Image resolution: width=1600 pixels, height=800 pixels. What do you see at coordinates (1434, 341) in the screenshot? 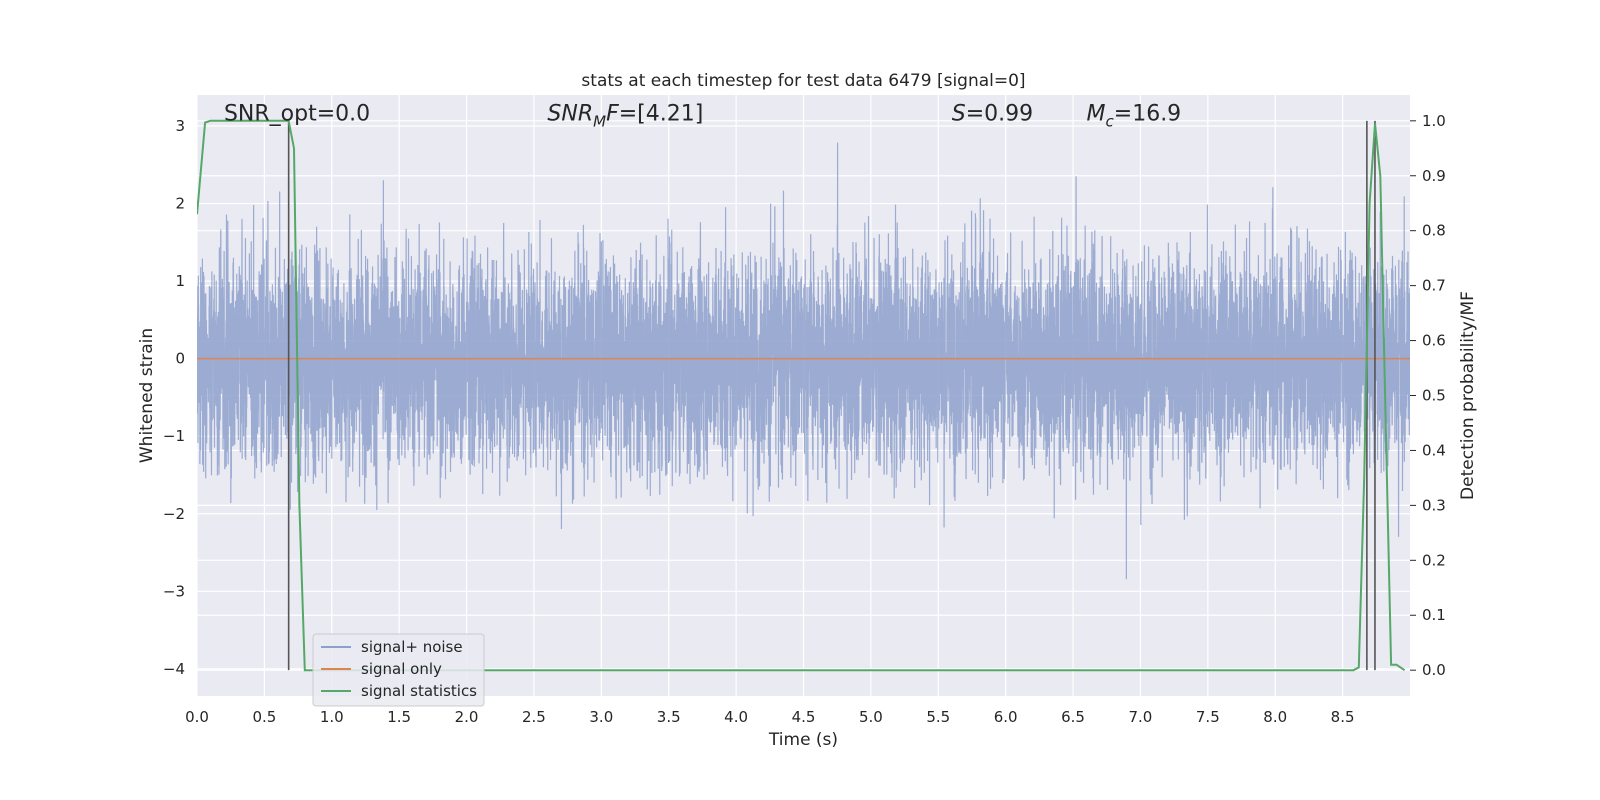
I see `y2-tick-label: 0.6` at bounding box center [1434, 341].